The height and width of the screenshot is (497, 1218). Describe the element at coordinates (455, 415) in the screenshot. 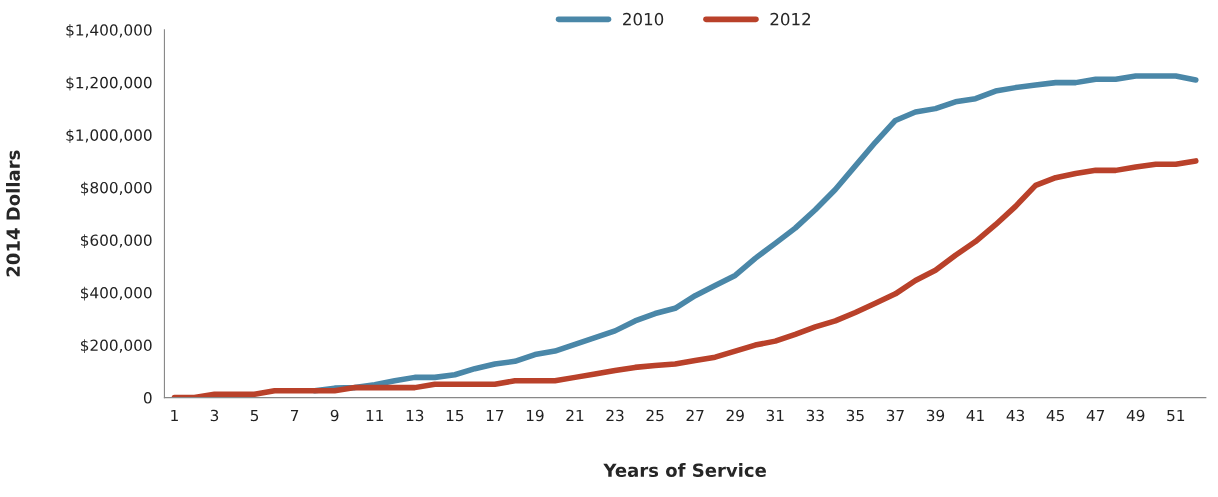

I see `x-tick-label: 15` at that location.